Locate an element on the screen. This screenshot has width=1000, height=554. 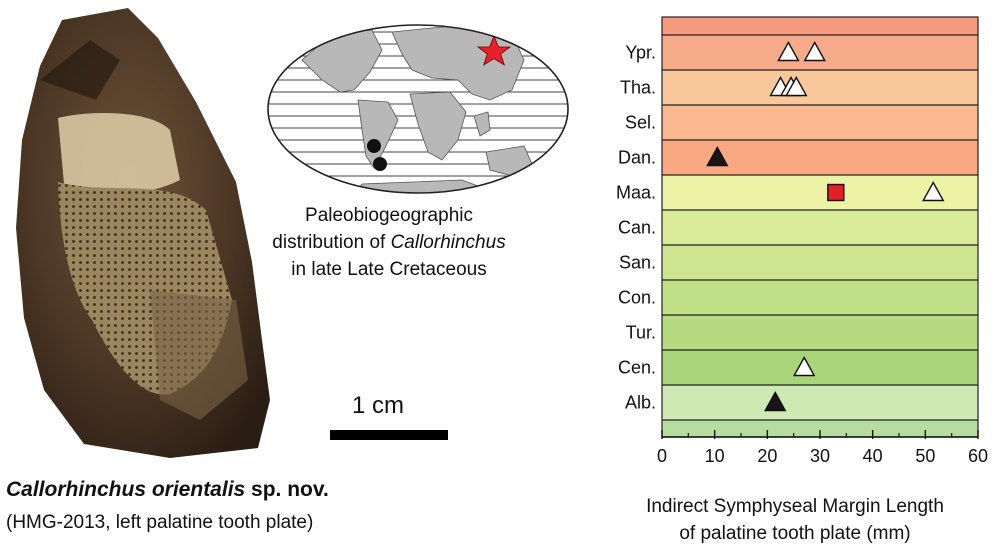
x-tick-label: 50 is located at coordinates (925, 456).